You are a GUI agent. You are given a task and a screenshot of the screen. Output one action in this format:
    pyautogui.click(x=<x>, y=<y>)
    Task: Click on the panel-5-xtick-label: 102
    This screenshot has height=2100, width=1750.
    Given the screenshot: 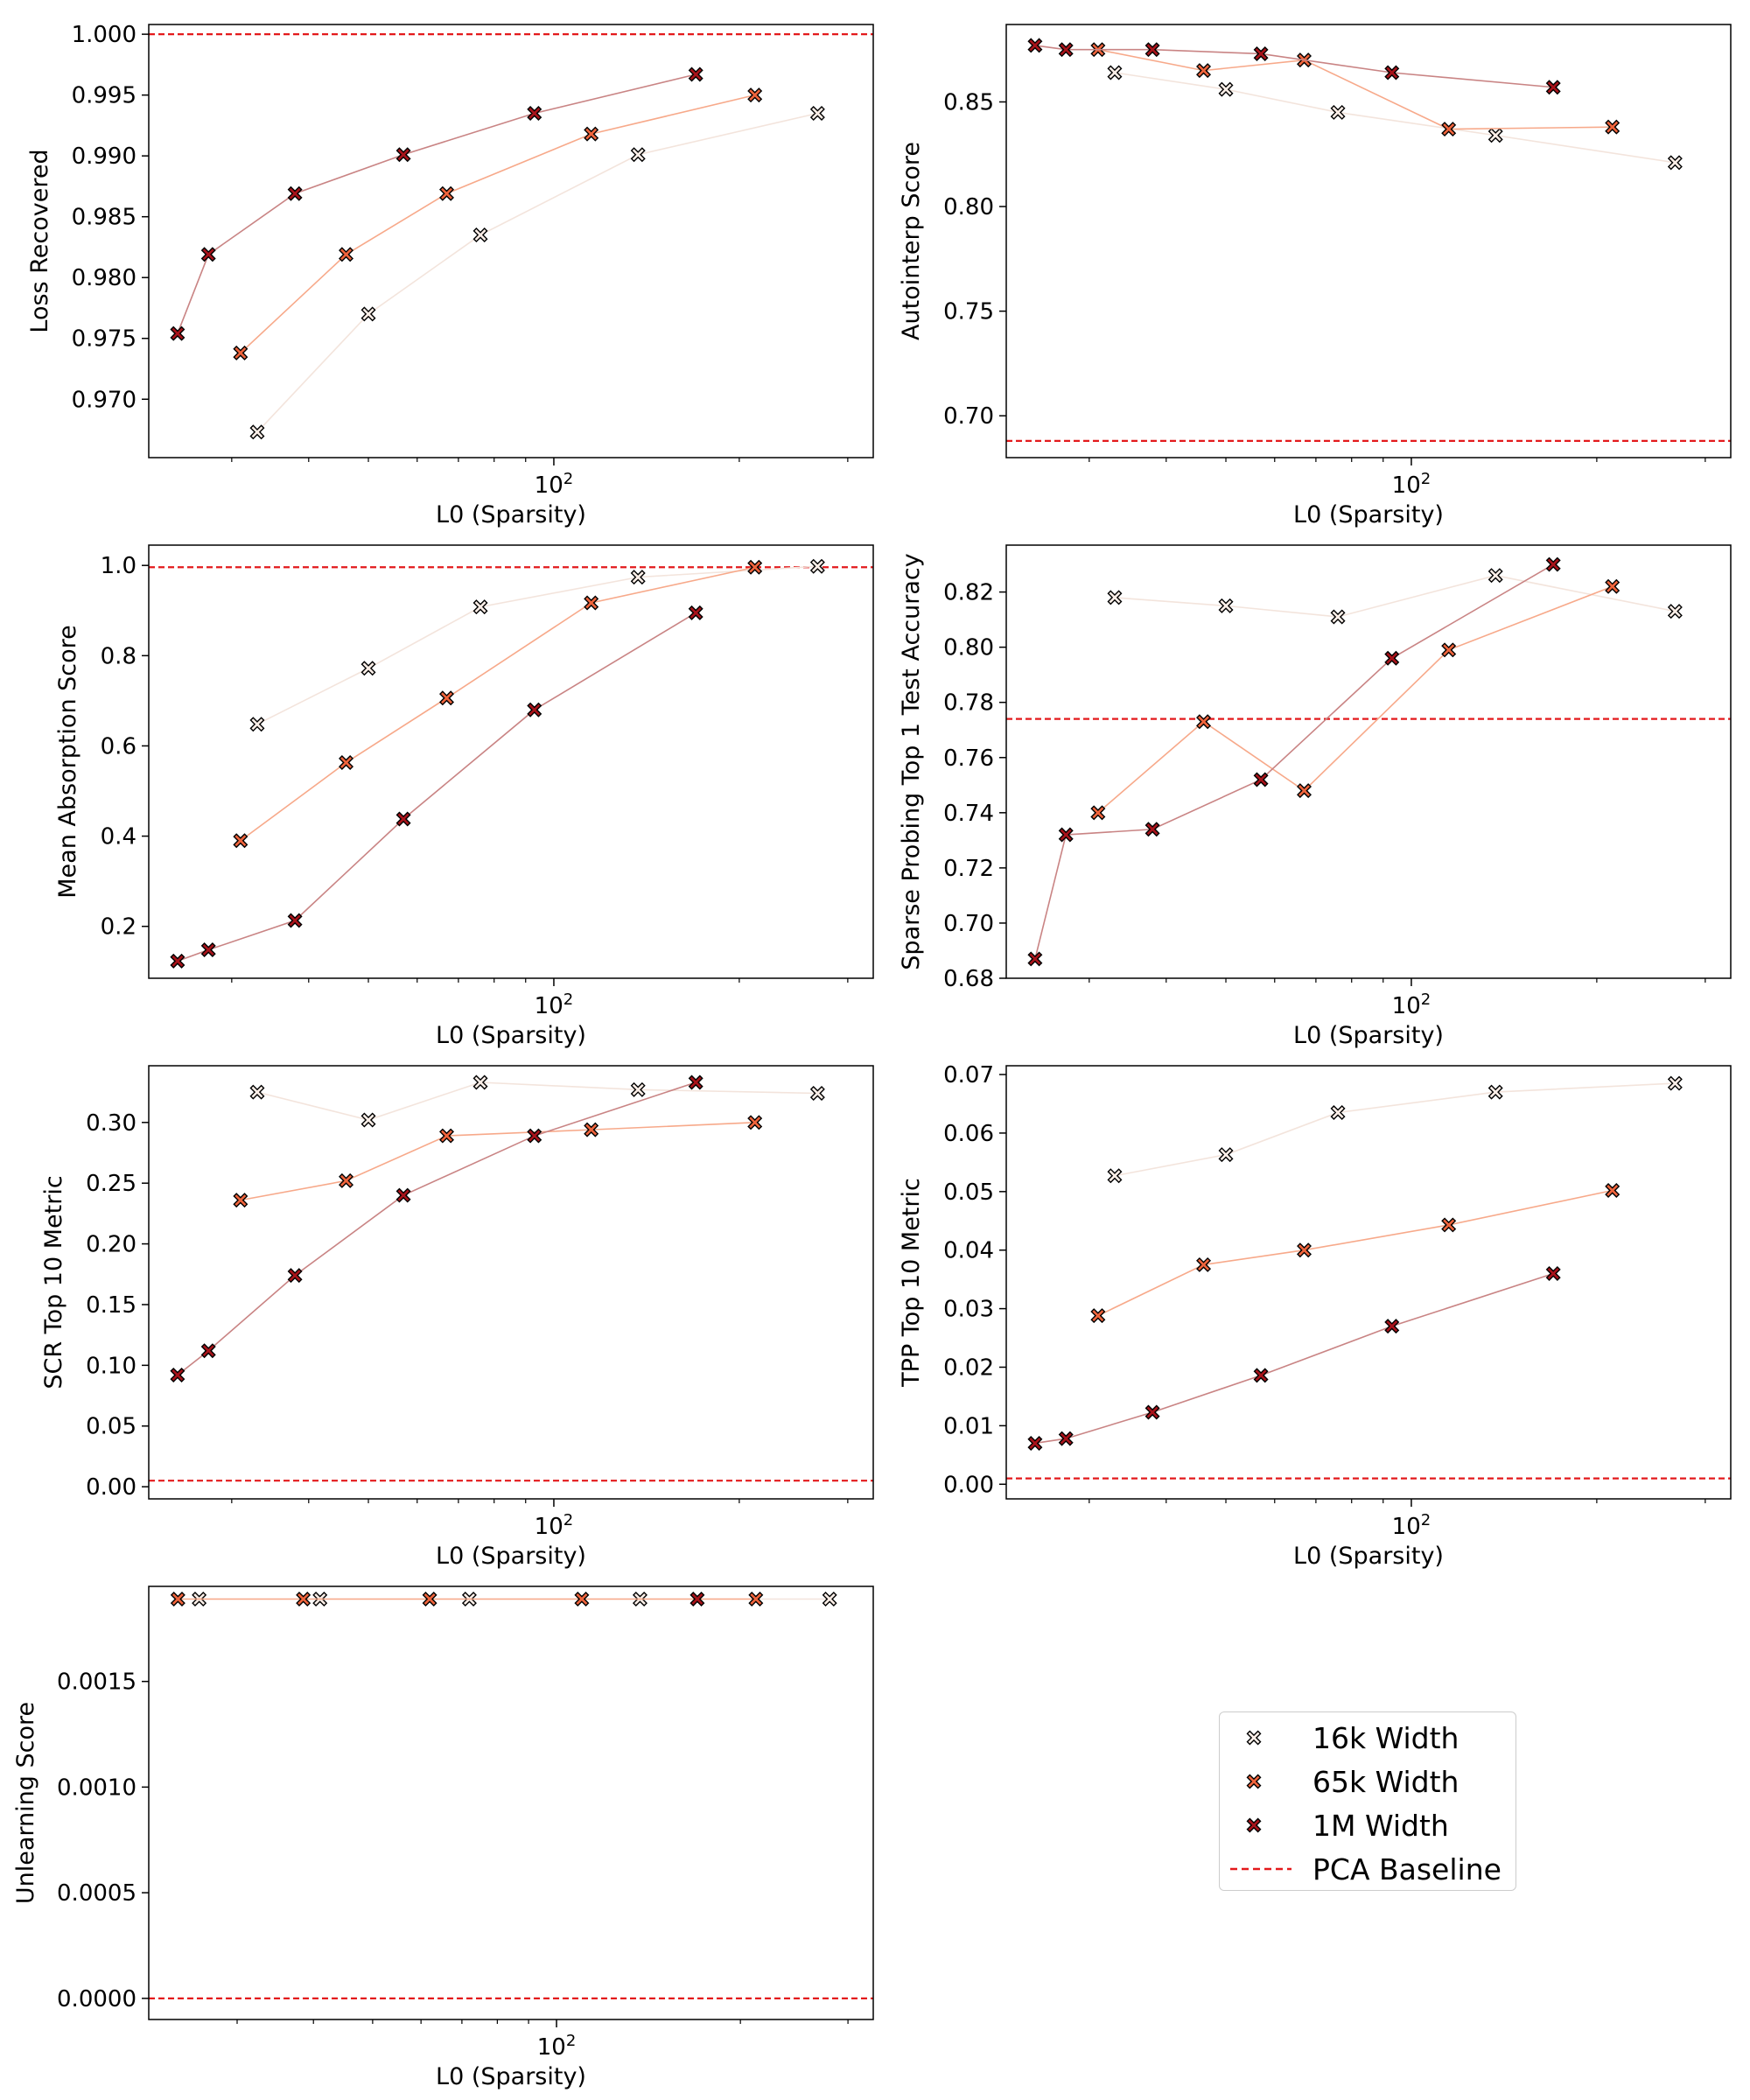 What is the action you would take?
    pyautogui.click(x=554, y=1525)
    